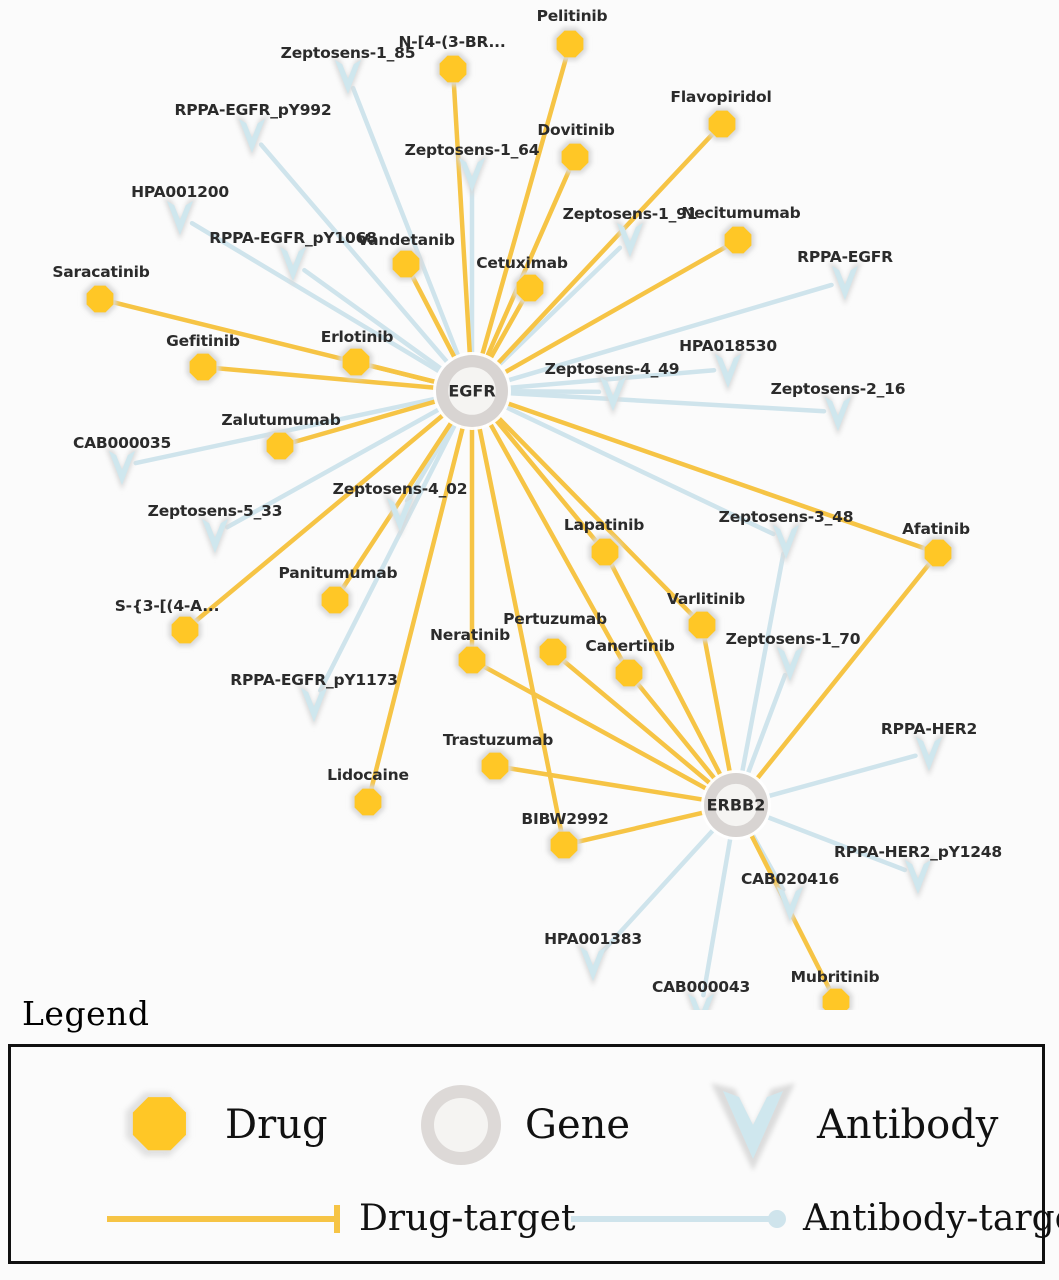 Image resolution: width=1059 pixels, height=1280 pixels. Describe the element at coordinates (931, 1218) in the screenshot. I see `legend-label-antibody-target: Antibody-target` at that location.